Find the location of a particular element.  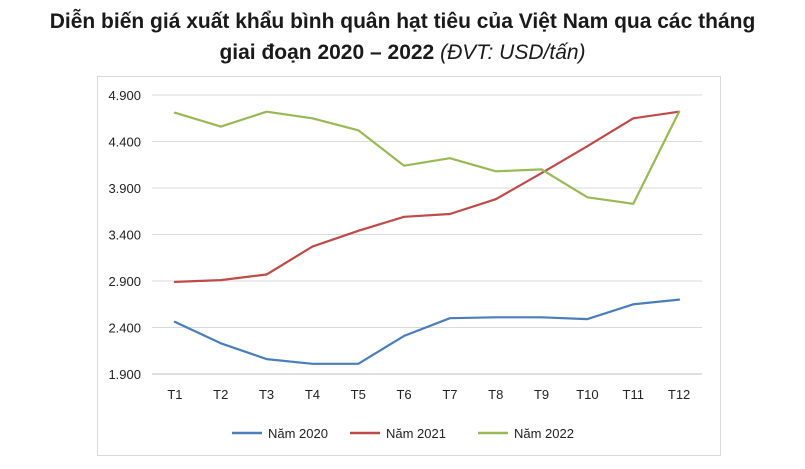

x-tick-label: T8 is located at coordinates (495, 394).